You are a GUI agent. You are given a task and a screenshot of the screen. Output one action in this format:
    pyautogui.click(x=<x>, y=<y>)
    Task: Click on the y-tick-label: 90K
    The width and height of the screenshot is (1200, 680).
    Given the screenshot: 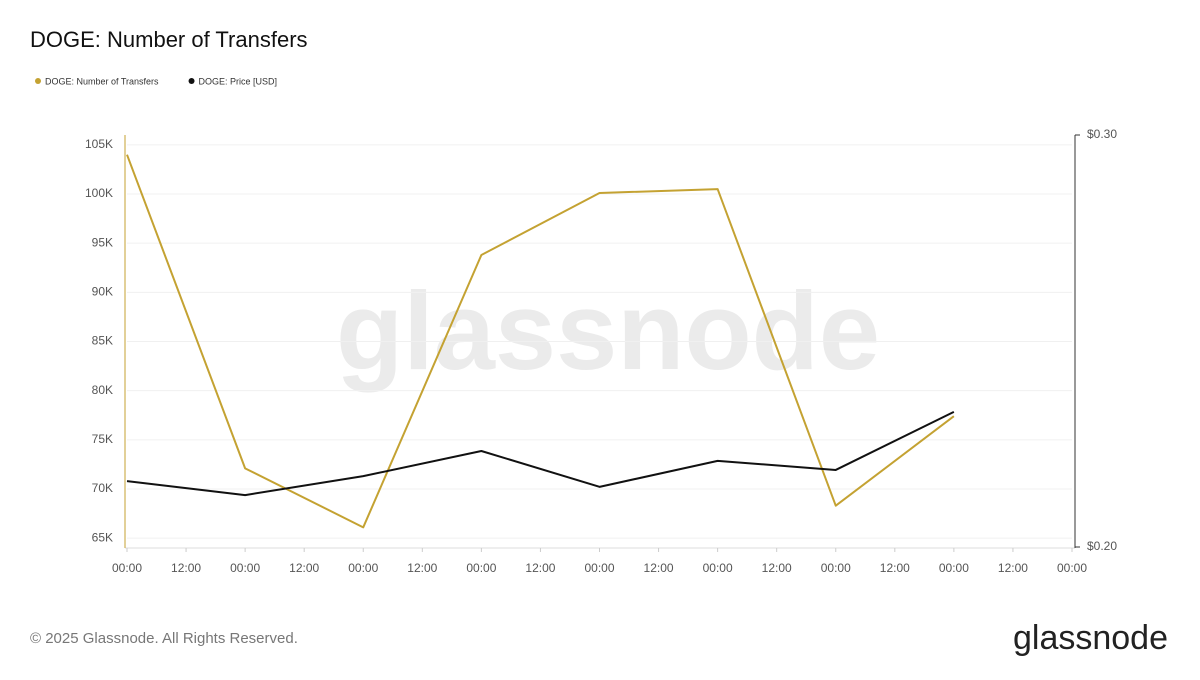 What is the action you would take?
    pyautogui.click(x=102, y=291)
    